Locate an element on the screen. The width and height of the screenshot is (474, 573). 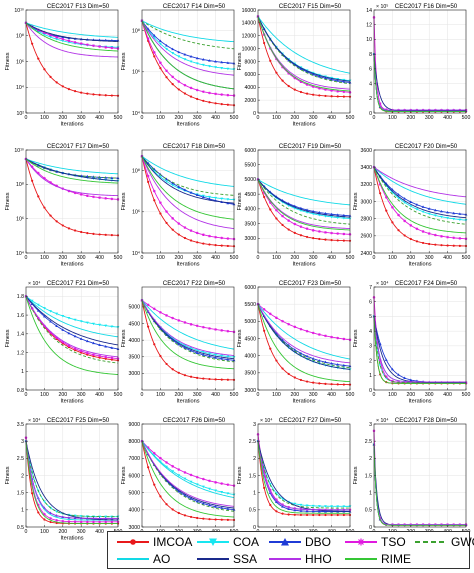
axis-exponent: × 10⁵ is located at coordinates (382, 7).